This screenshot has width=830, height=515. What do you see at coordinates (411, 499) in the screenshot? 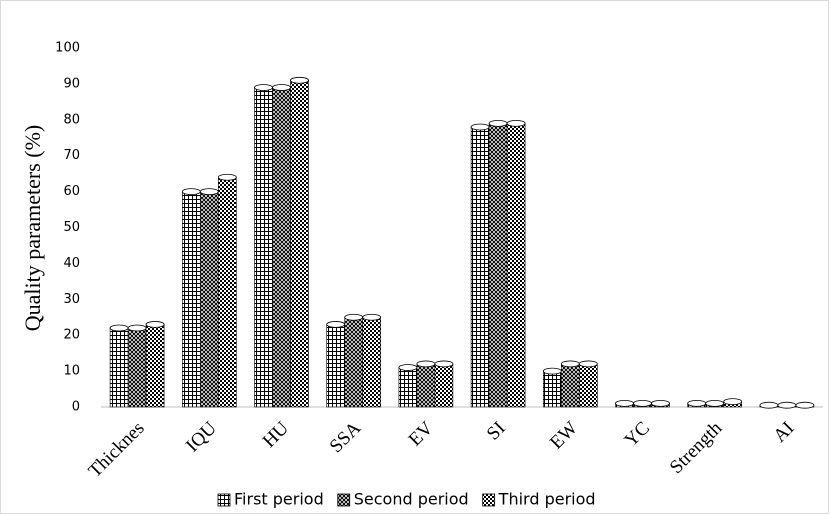
I see `legend-label: Second period` at bounding box center [411, 499].